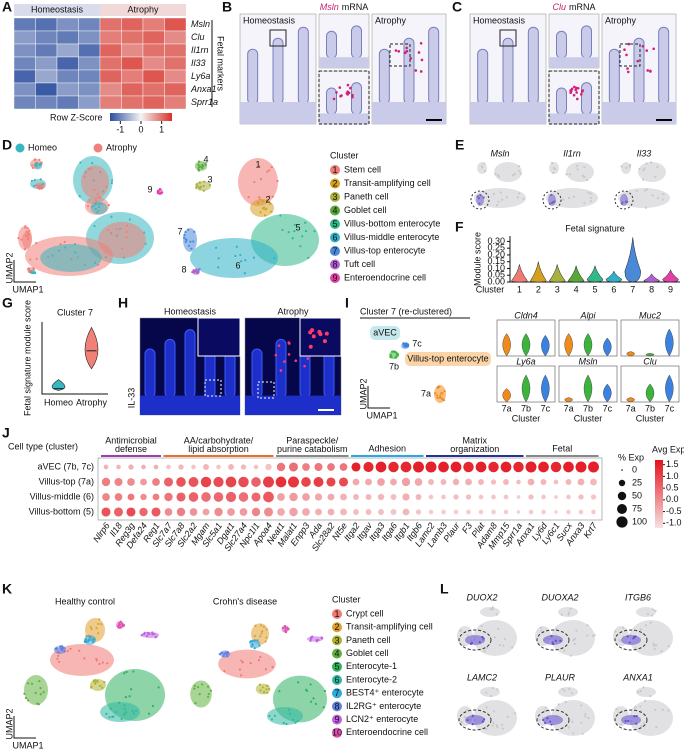 This screenshot has width=684, height=750. I want to click on gene-title: Msln, so click(587, 361).